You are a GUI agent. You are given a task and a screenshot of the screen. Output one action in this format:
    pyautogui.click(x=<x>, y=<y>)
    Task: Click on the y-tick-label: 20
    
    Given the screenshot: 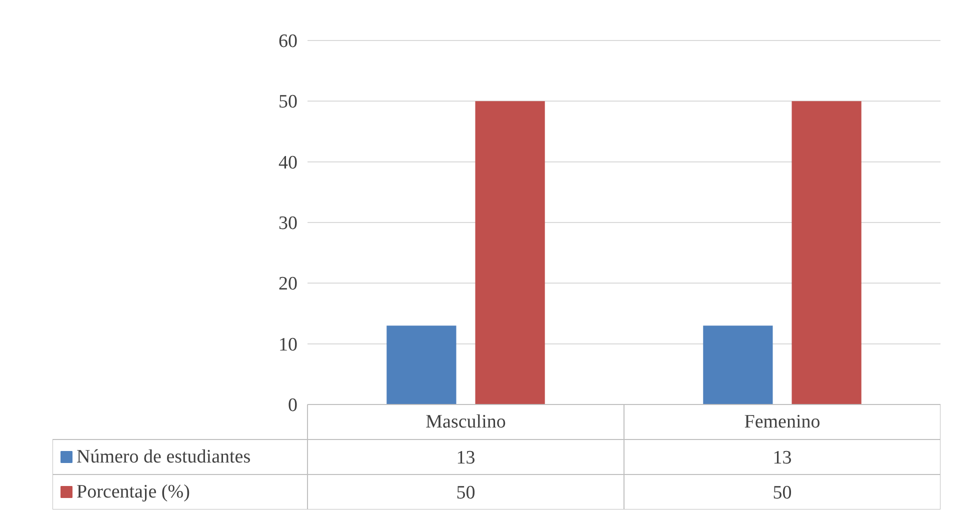 What is the action you would take?
    pyautogui.click(x=288, y=284)
    